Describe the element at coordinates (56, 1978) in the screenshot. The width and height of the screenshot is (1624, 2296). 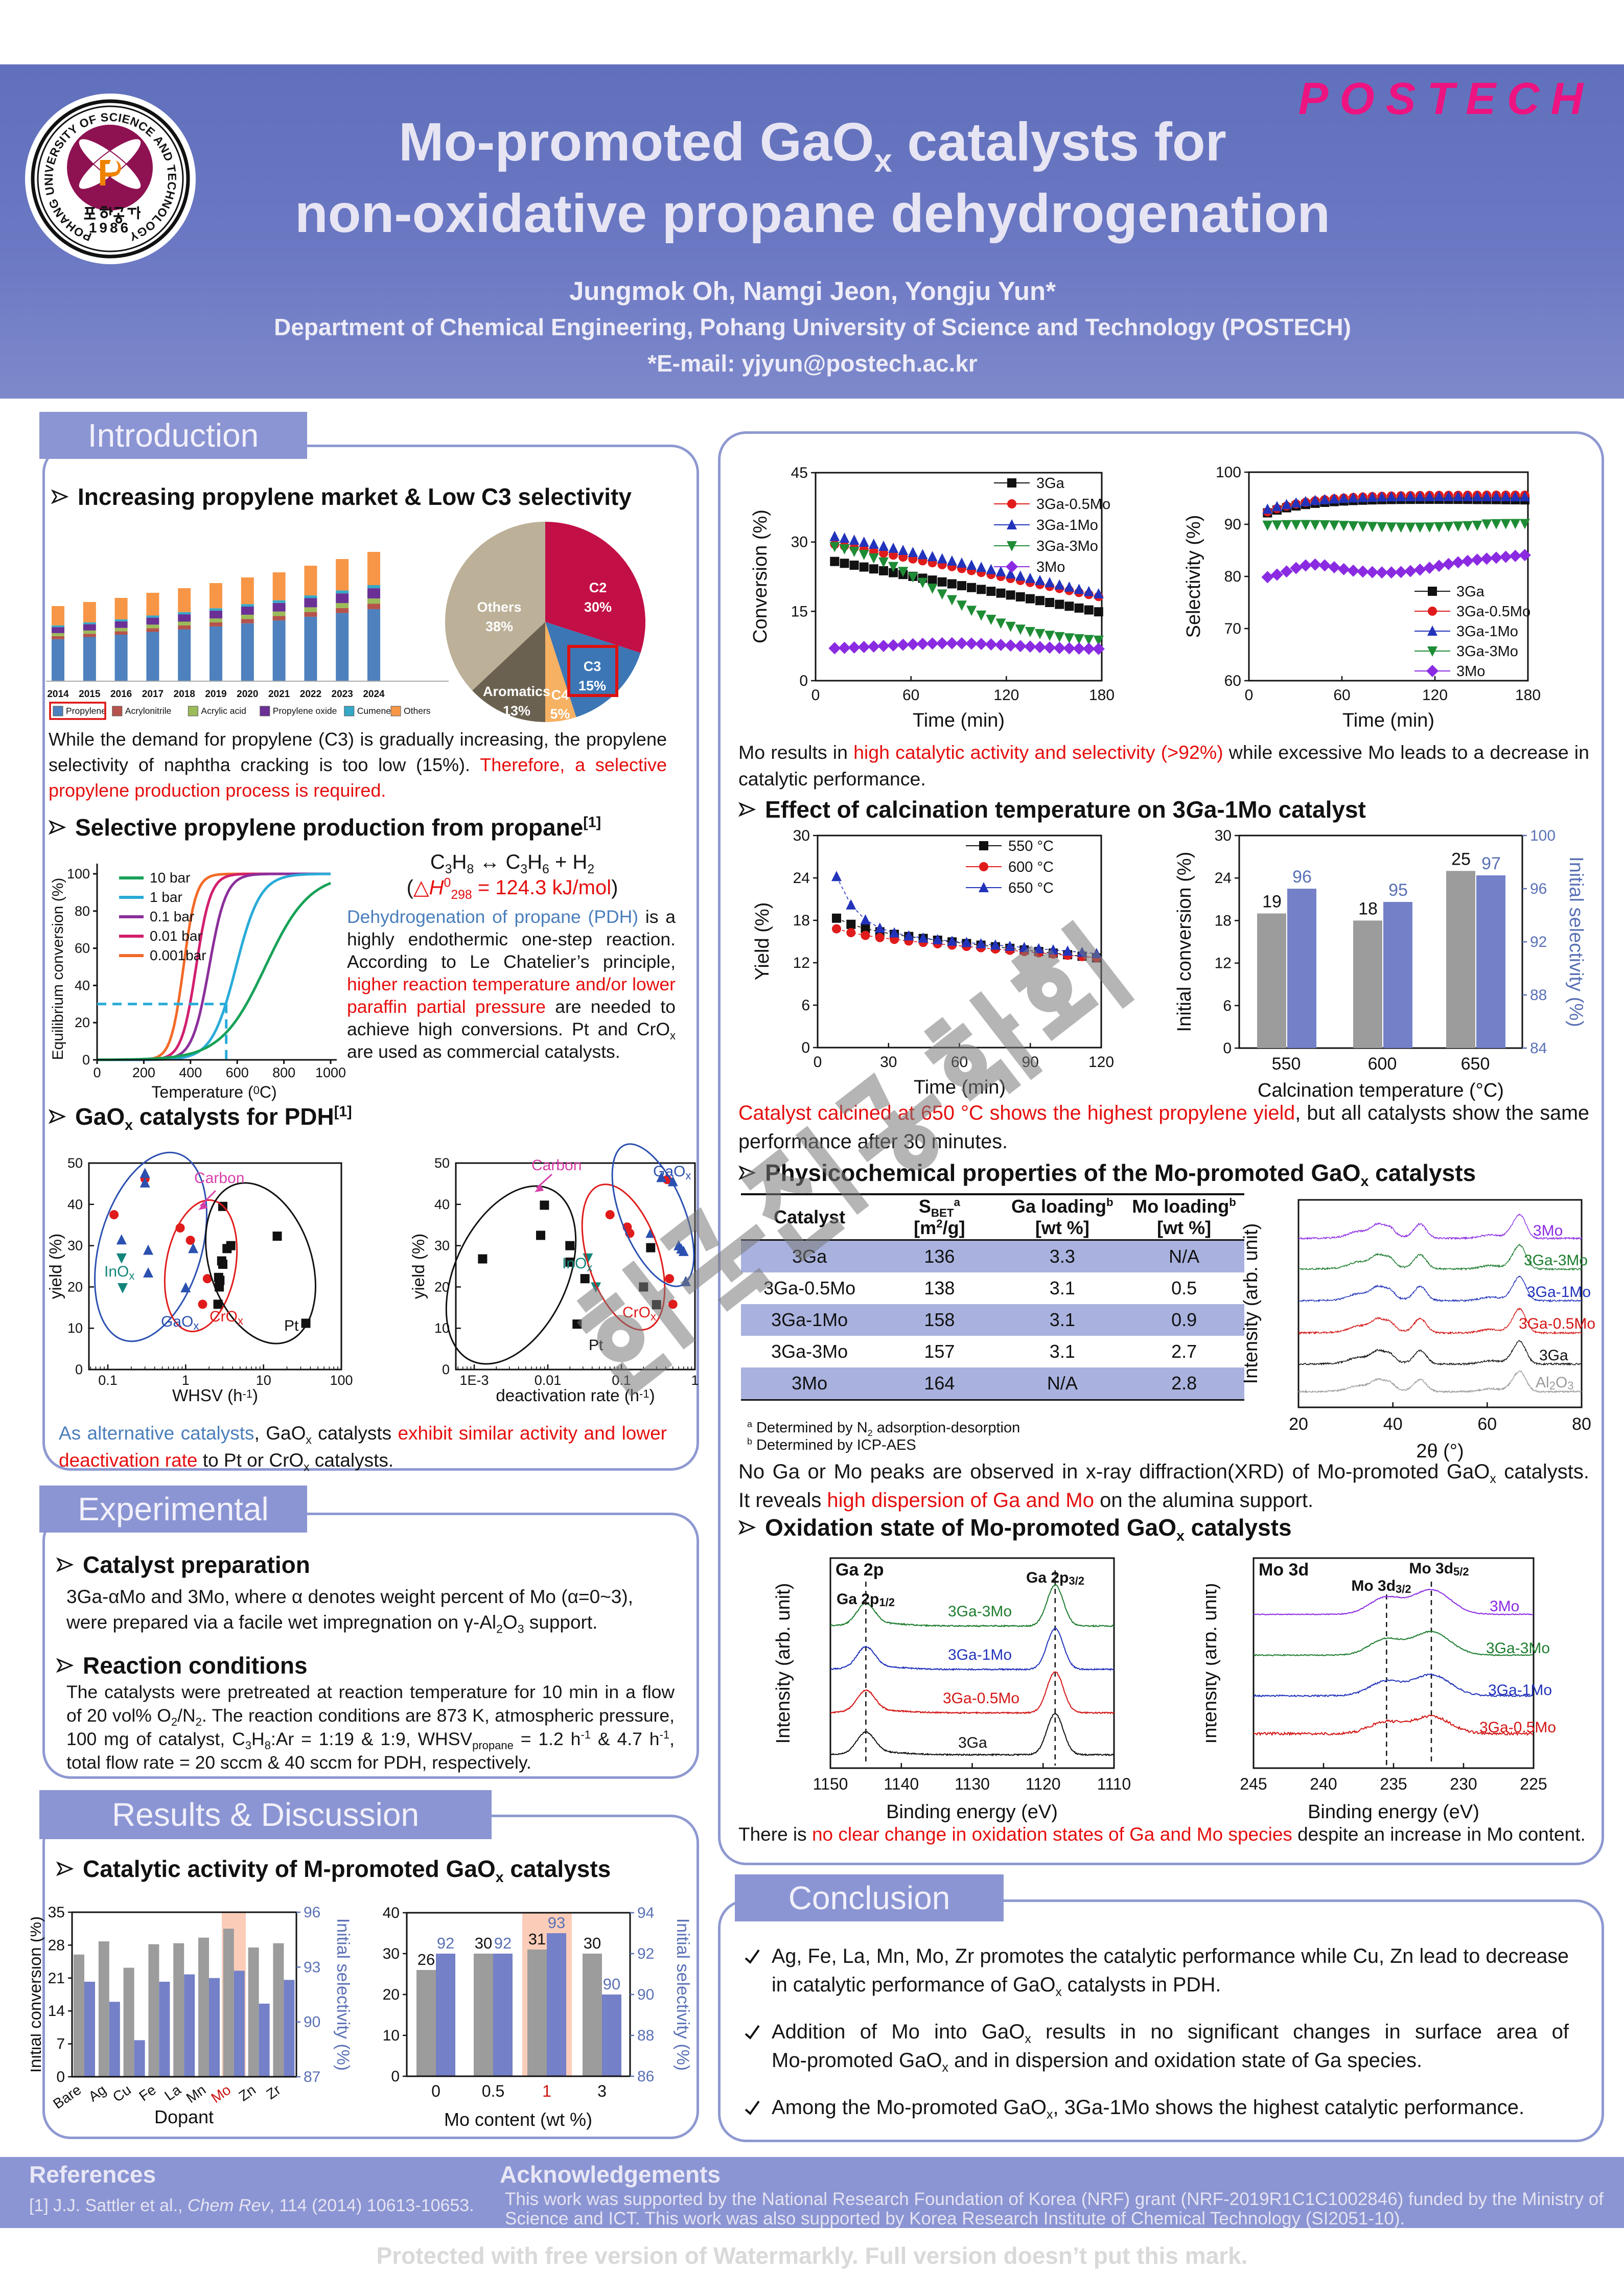
I see `svg-text: 21` at that location.